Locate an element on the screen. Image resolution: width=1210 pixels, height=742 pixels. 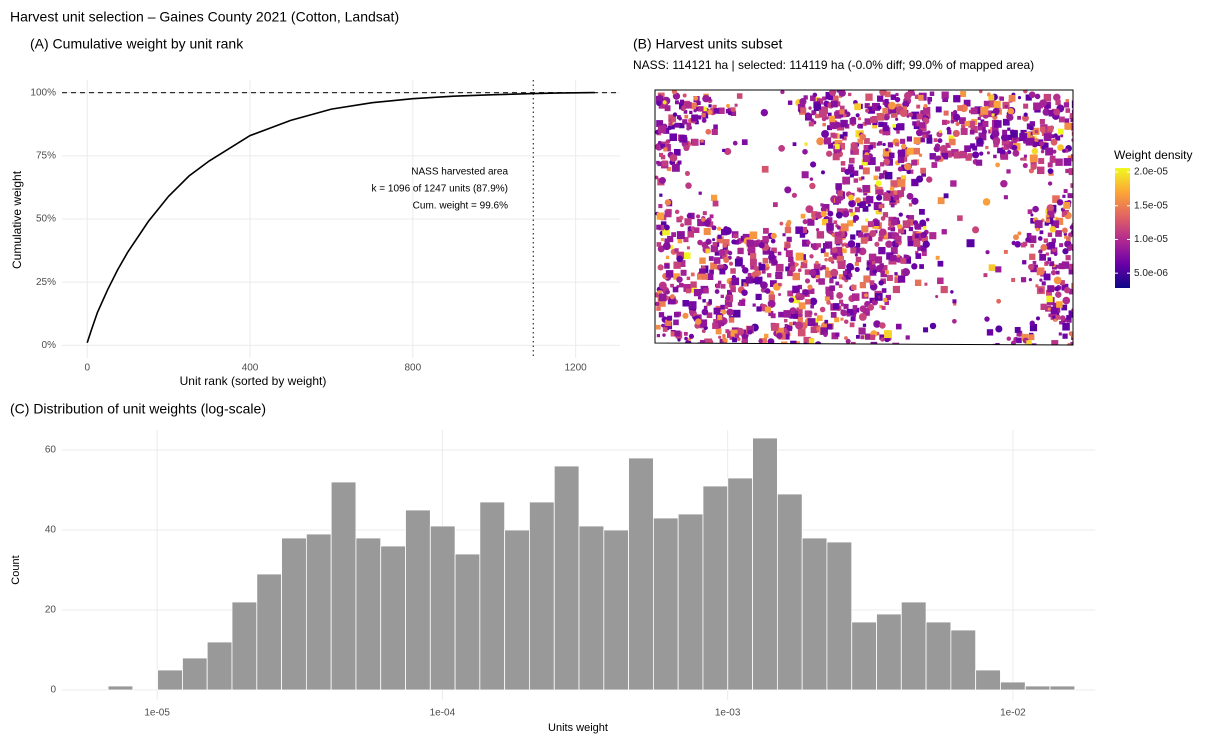
x-tick-label: 1e-04 is located at coordinates (443, 713).